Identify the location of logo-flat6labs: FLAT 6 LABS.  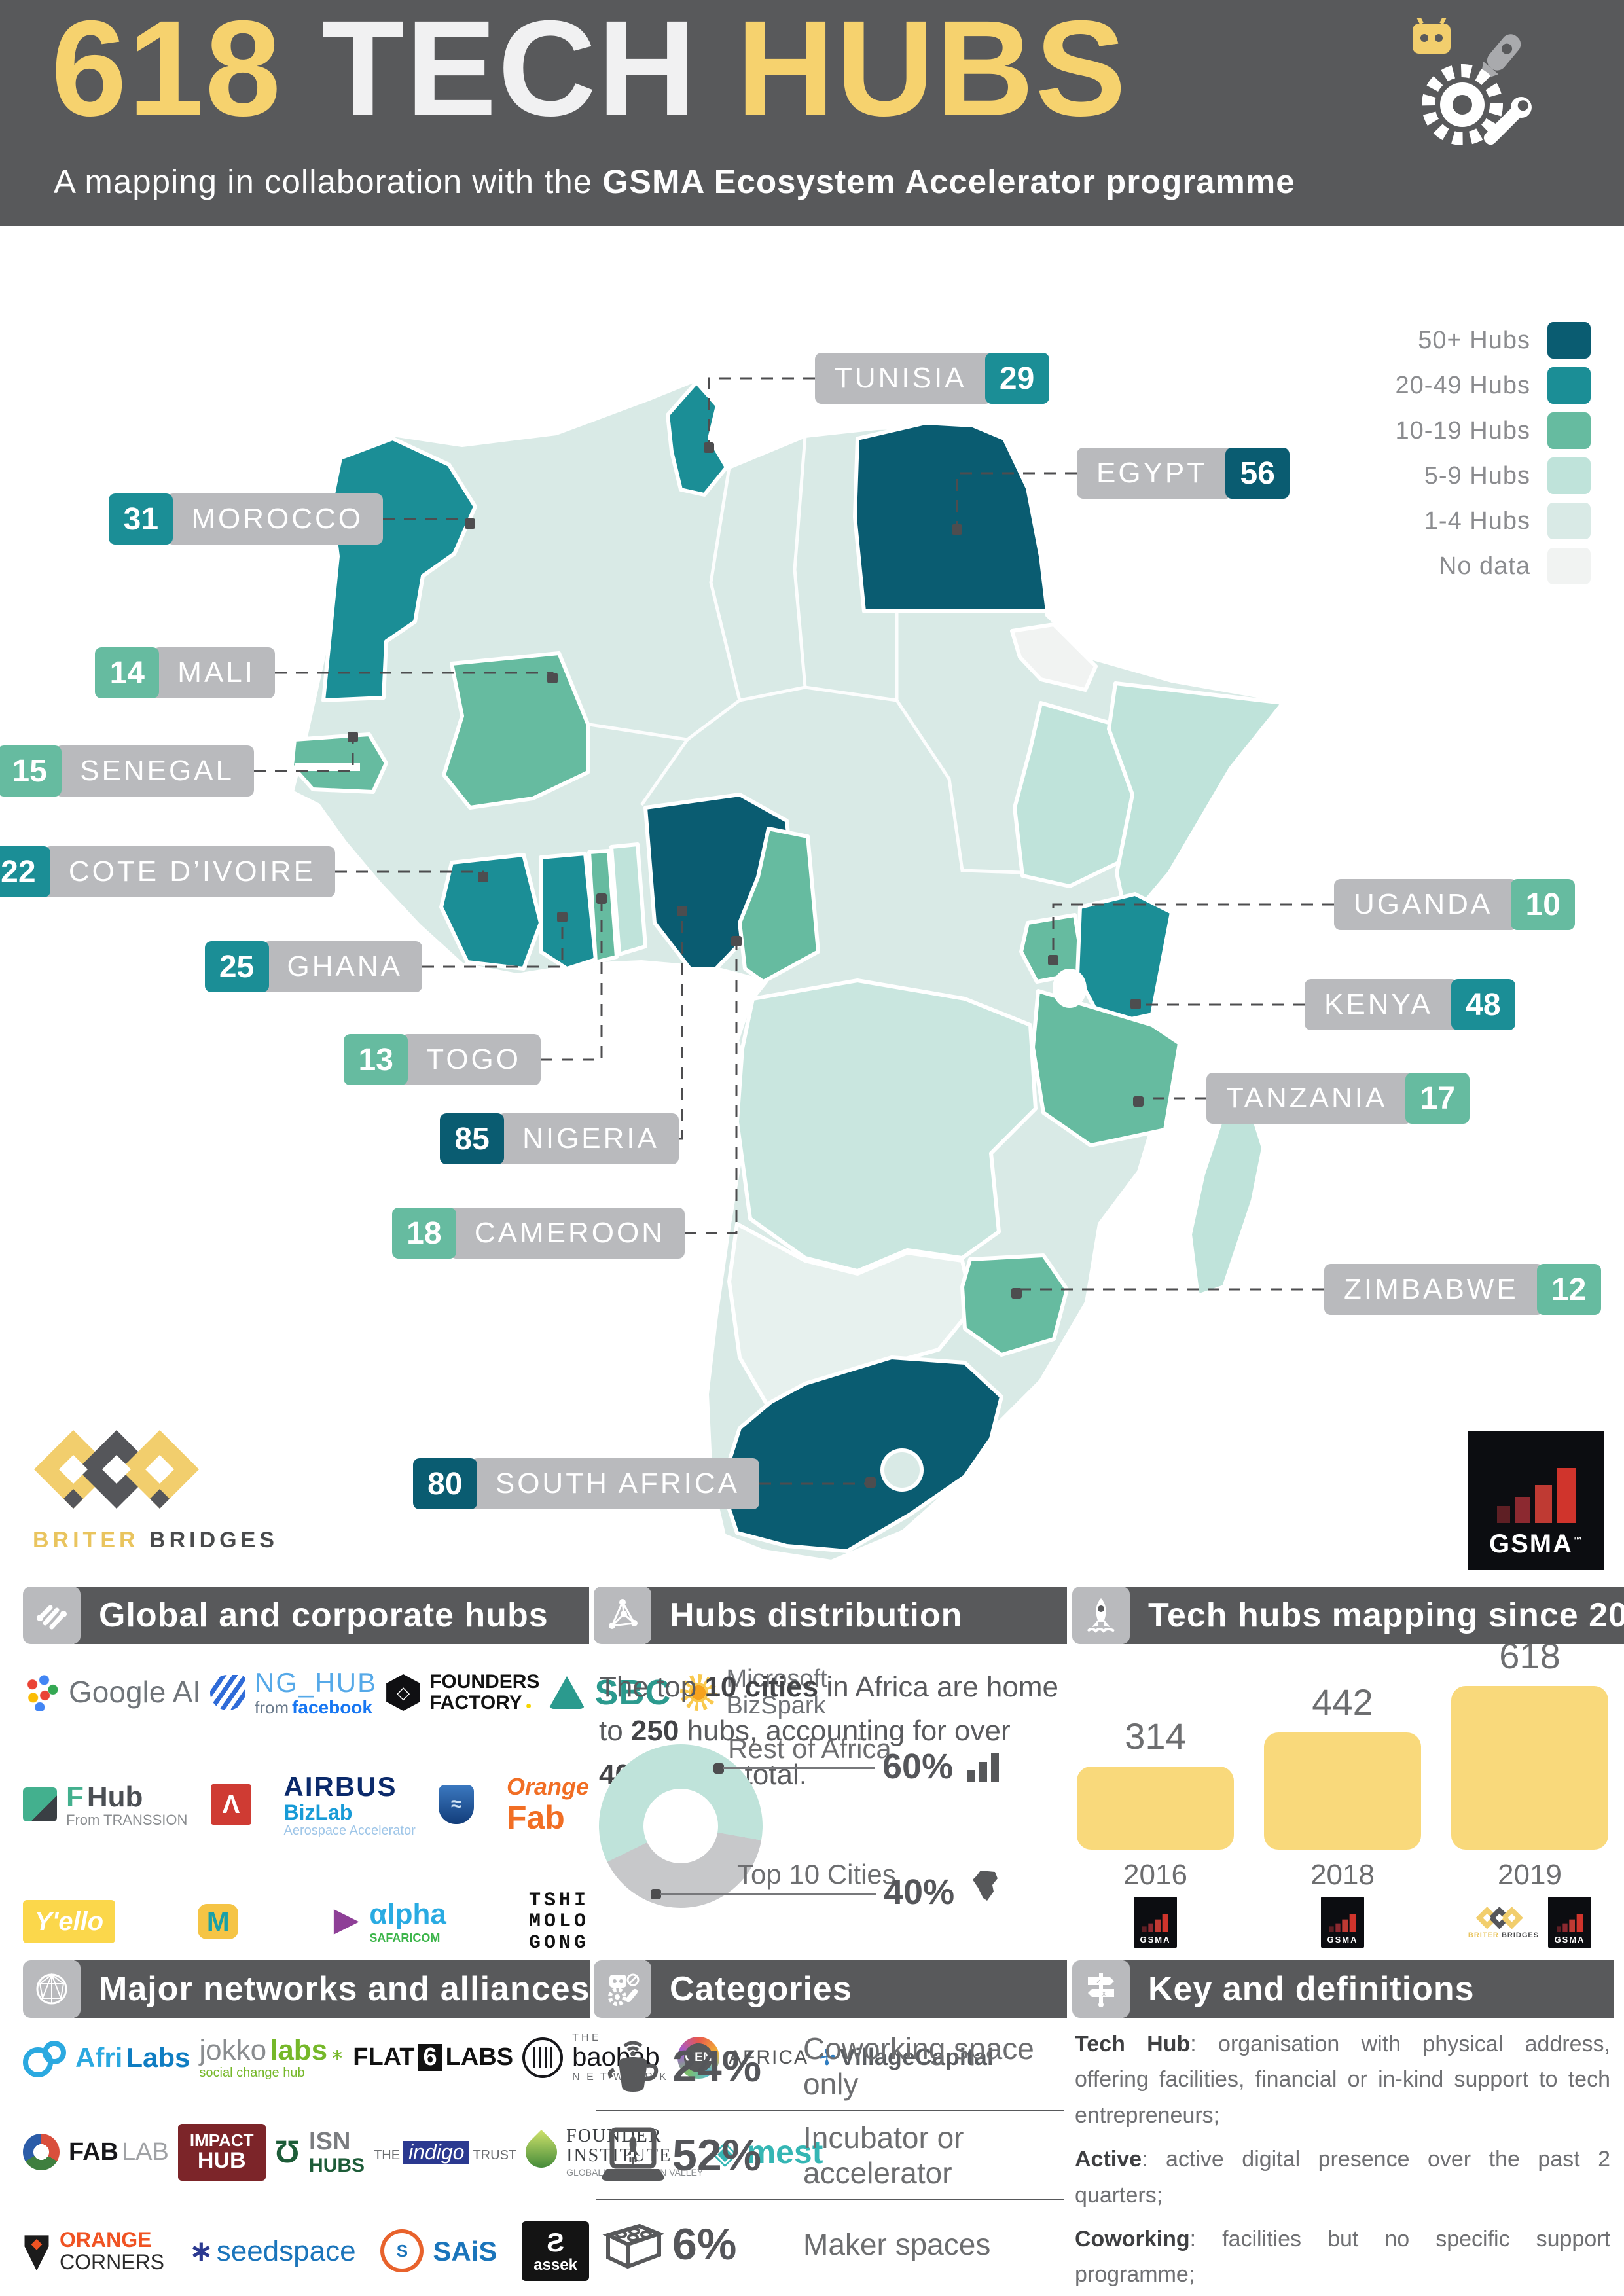
(433, 2058).